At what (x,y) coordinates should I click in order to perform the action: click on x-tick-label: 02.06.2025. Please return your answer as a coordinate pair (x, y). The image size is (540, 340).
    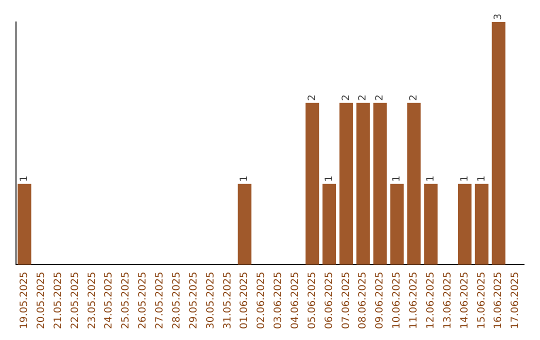
    Looking at the image, I should click on (262, 301).